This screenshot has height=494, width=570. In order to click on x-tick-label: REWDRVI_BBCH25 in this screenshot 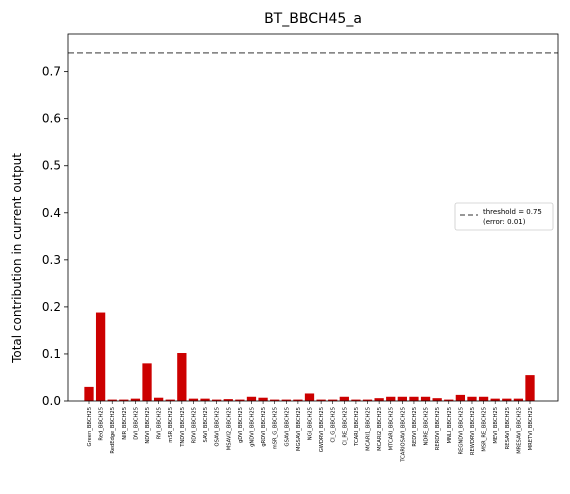, I will do `click(473, 431)`.